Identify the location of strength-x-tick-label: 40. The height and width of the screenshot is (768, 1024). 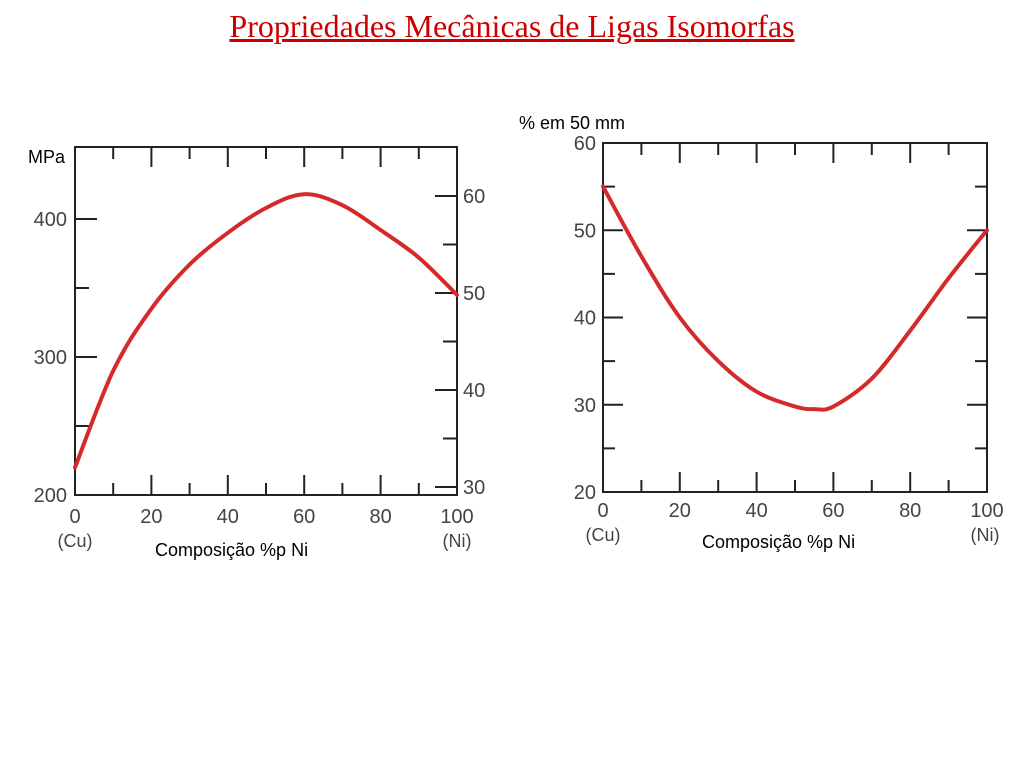
(228, 517).